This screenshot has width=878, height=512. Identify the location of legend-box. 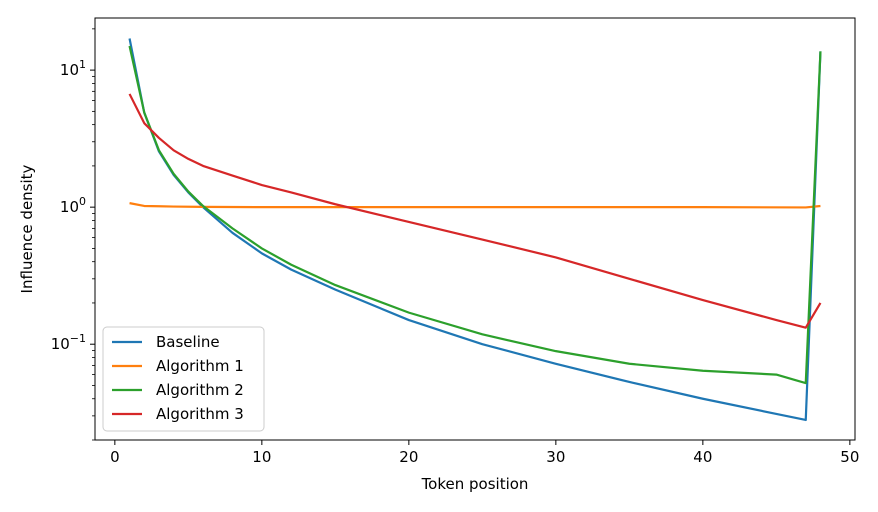
(183, 379).